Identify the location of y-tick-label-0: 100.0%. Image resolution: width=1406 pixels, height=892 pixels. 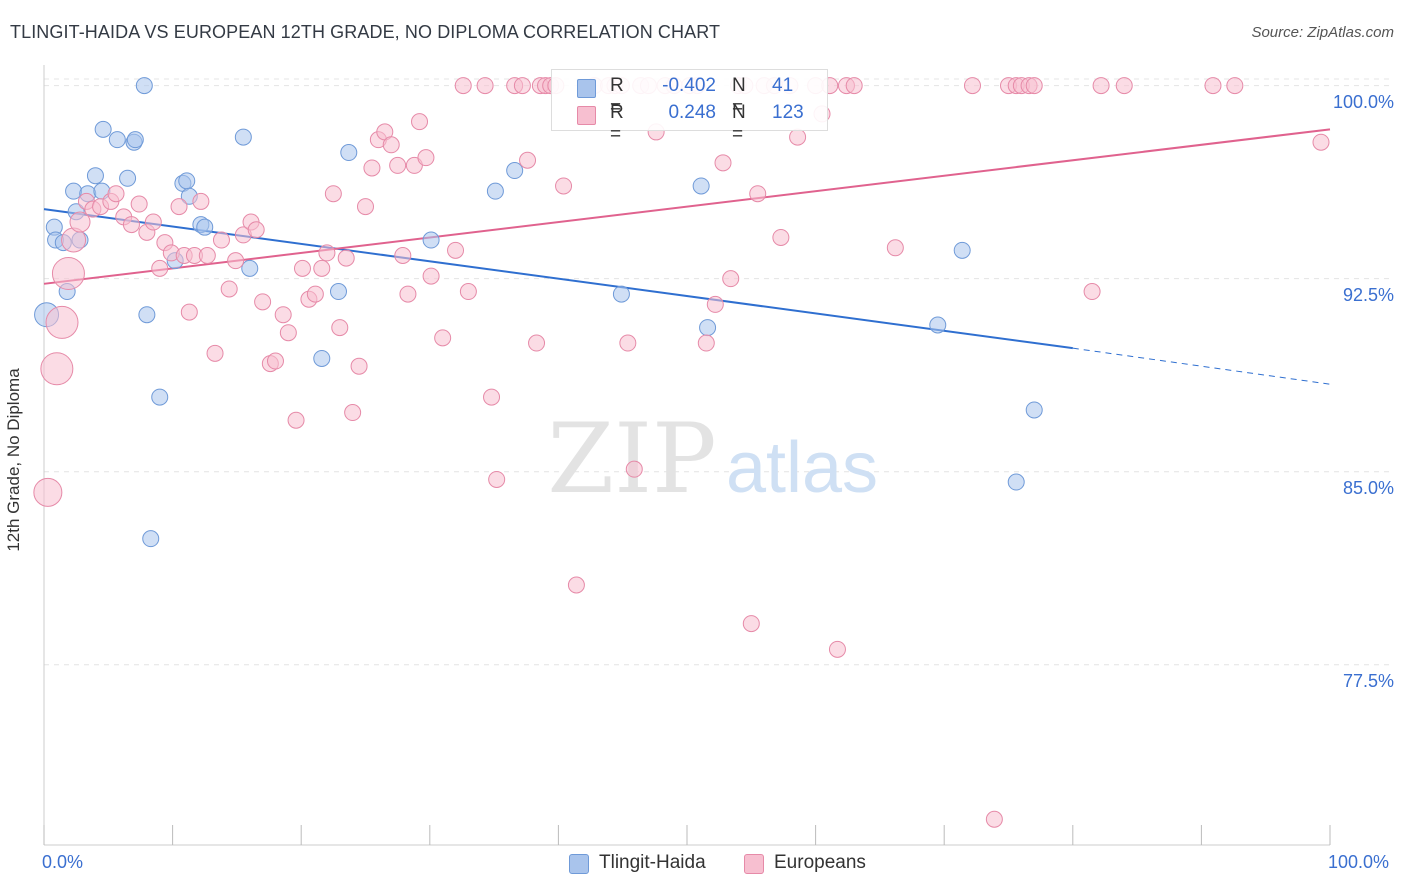
(1363, 101).